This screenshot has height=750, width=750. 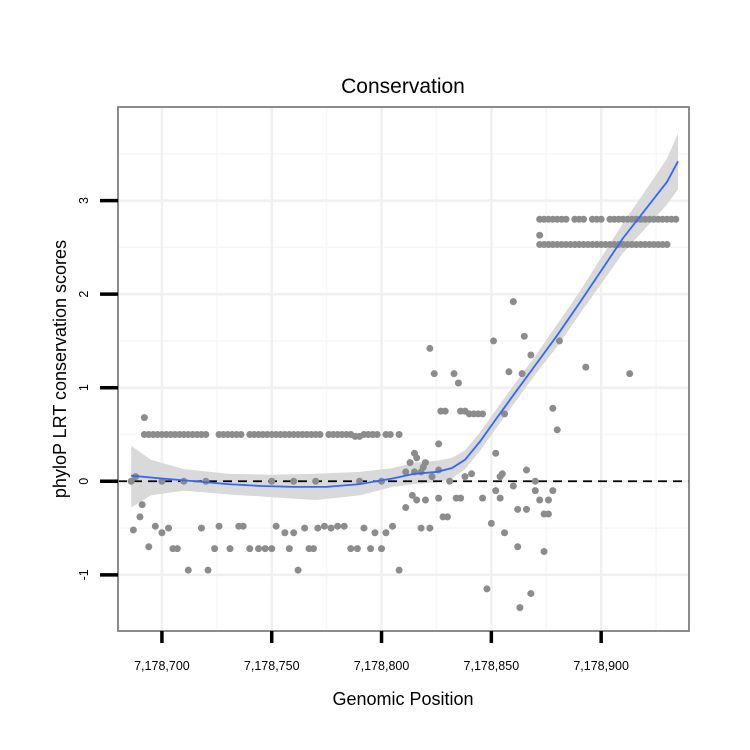 I want to click on y-tick-label: 2, so click(x=84, y=294).